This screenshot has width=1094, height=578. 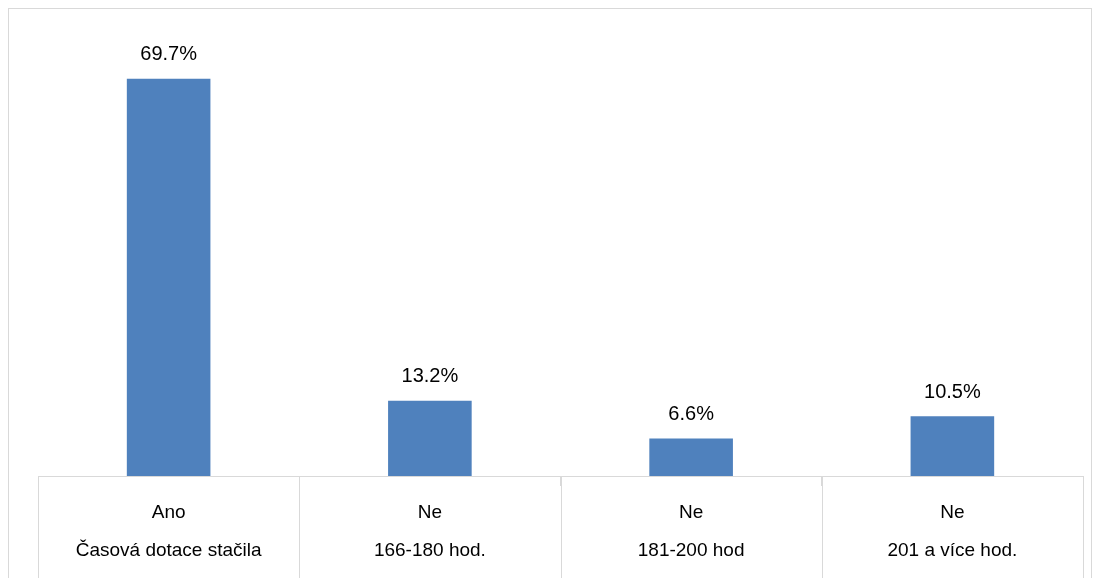 What do you see at coordinates (952, 531) in the screenshot?
I see `x-tick-label: Ne 201 a více hod.` at bounding box center [952, 531].